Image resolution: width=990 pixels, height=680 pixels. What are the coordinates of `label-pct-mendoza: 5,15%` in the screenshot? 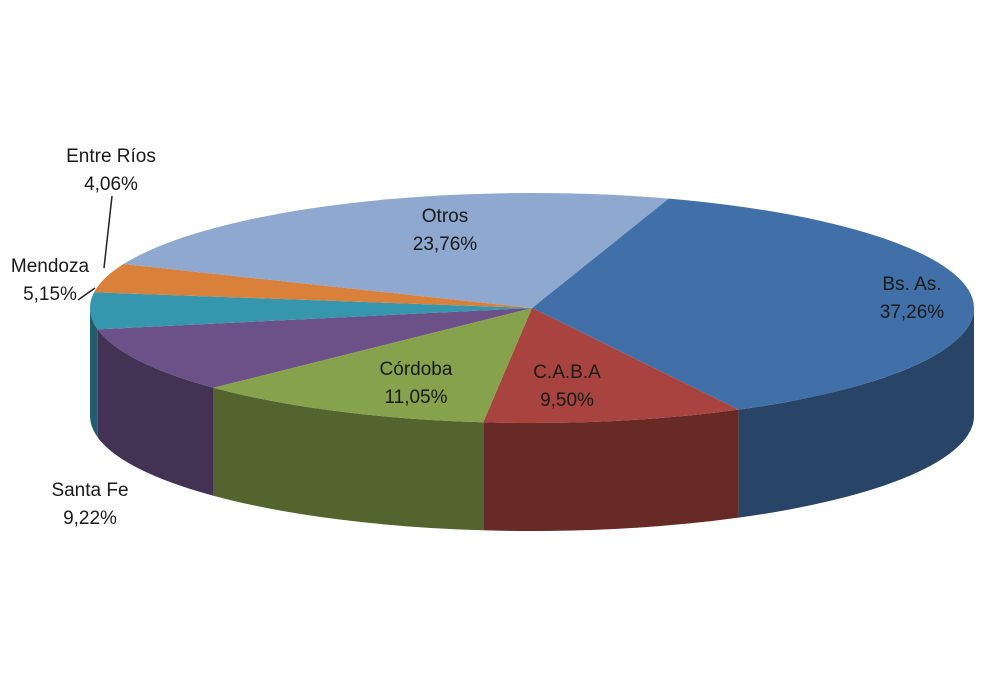 It's located at (50, 294).